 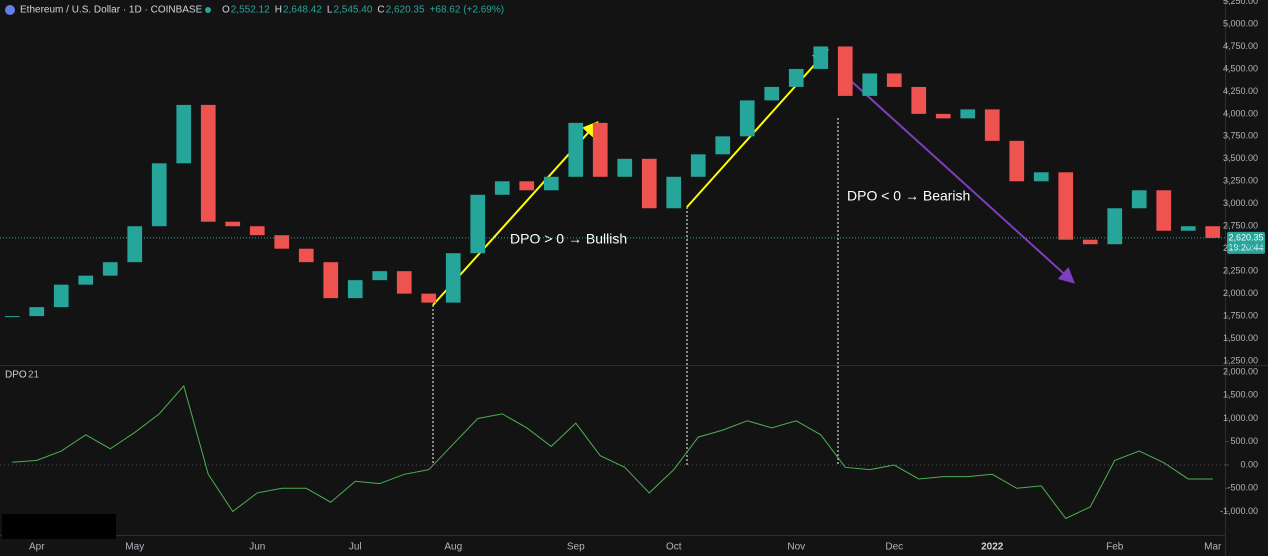 What do you see at coordinates (894, 547) in the screenshot?
I see `x-tick-label: Dec` at bounding box center [894, 547].